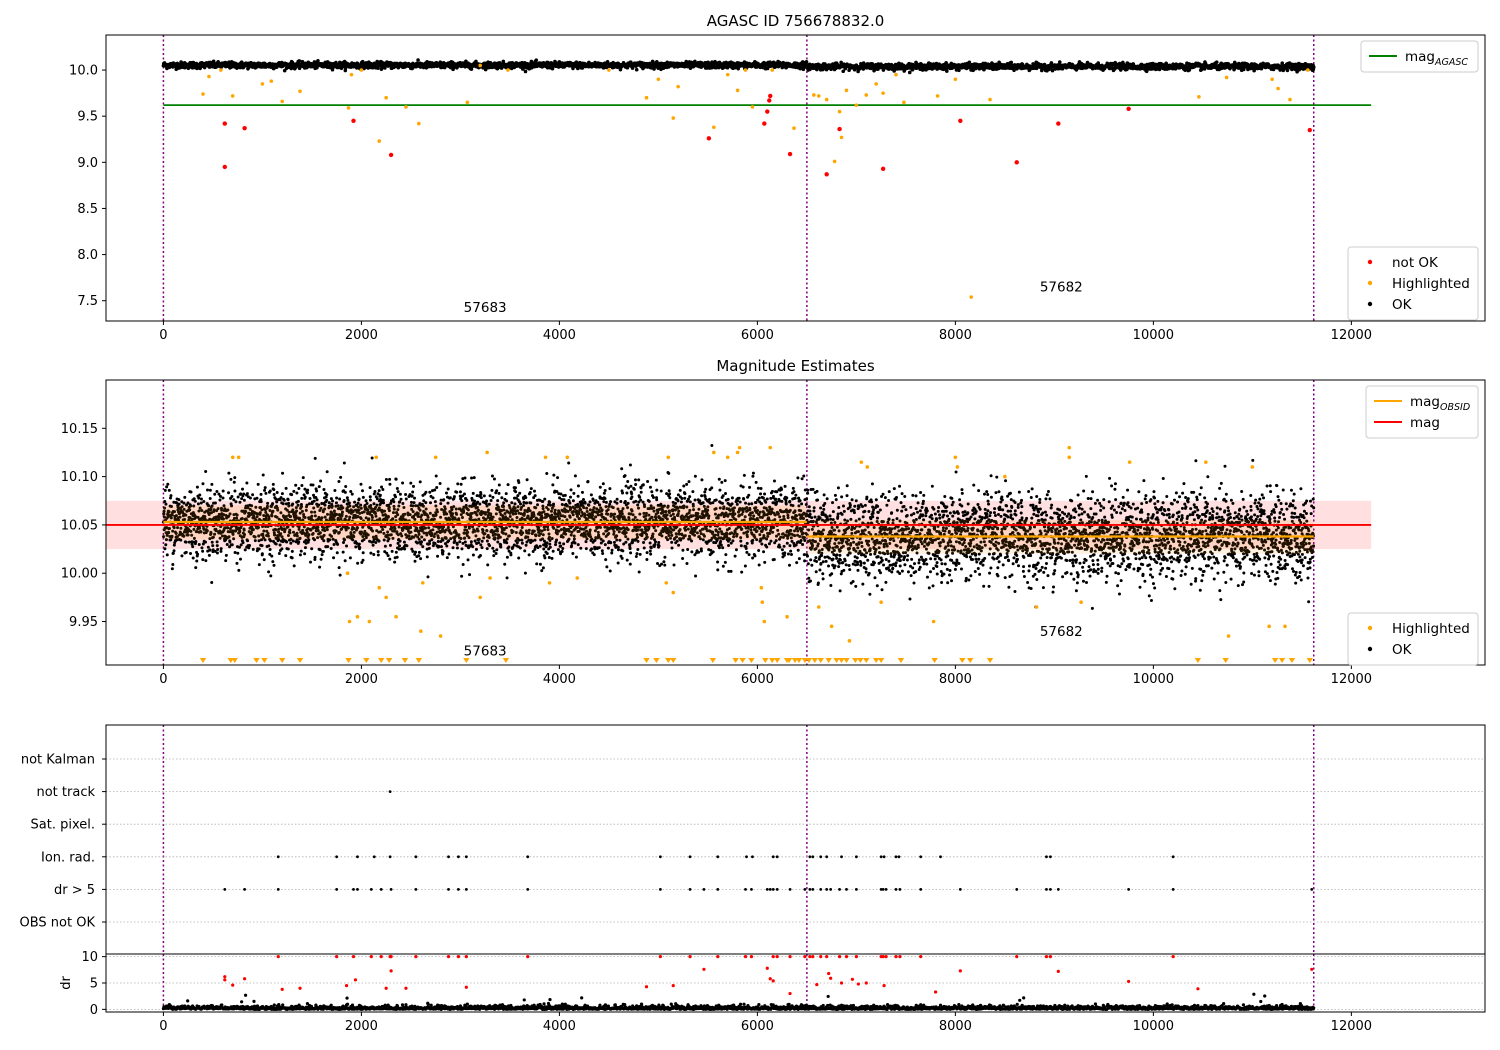 This screenshot has width=1500, height=1050. What do you see at coordinates (87, 301) in the screenshot?
I see `y-tick-label: 7.5` at bounding box center [87, 301].